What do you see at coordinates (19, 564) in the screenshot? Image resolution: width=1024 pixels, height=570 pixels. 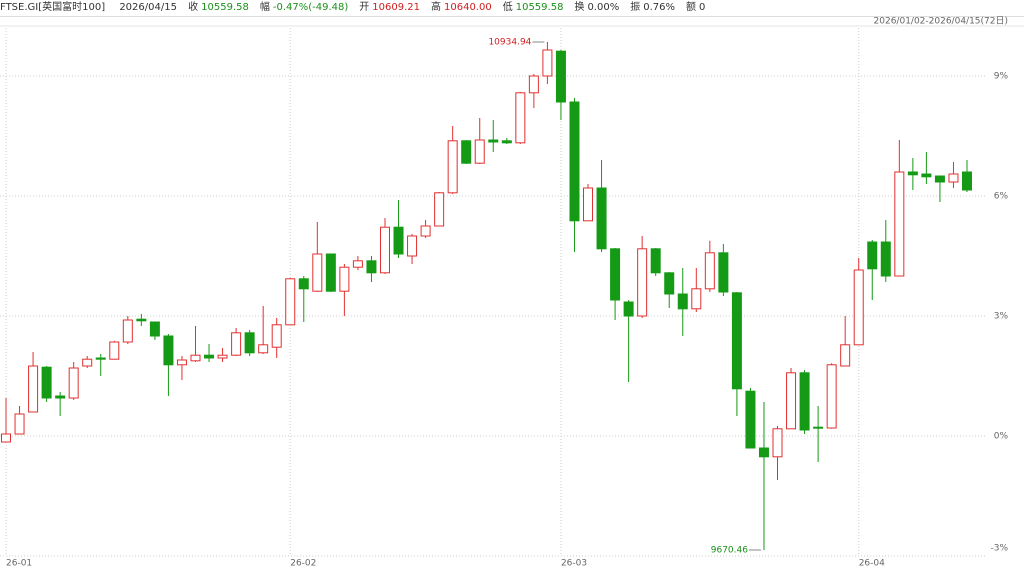 I see `x-tick-label: 26-01` at bounding box center [19, 564].